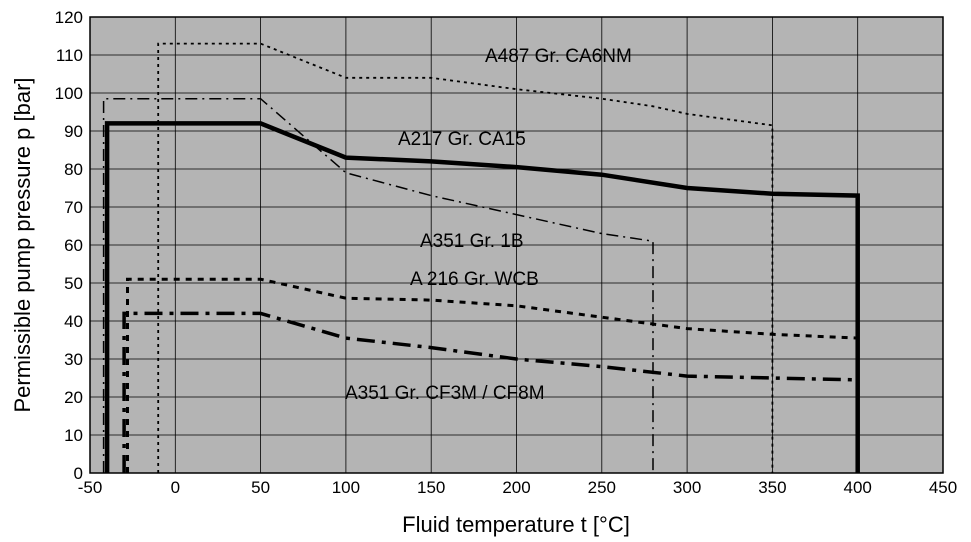  Describe the element at coordinates (90, 487) in the screenshot. I see `x-tick-label: -50` at that location.